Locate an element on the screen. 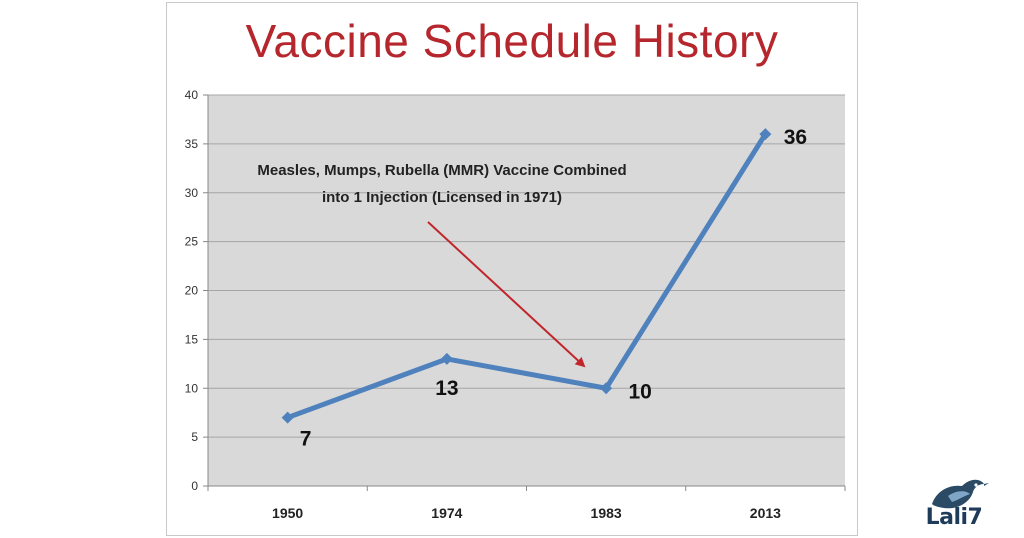  x-tick-label: 1983 is located at coordinates (606, 513).